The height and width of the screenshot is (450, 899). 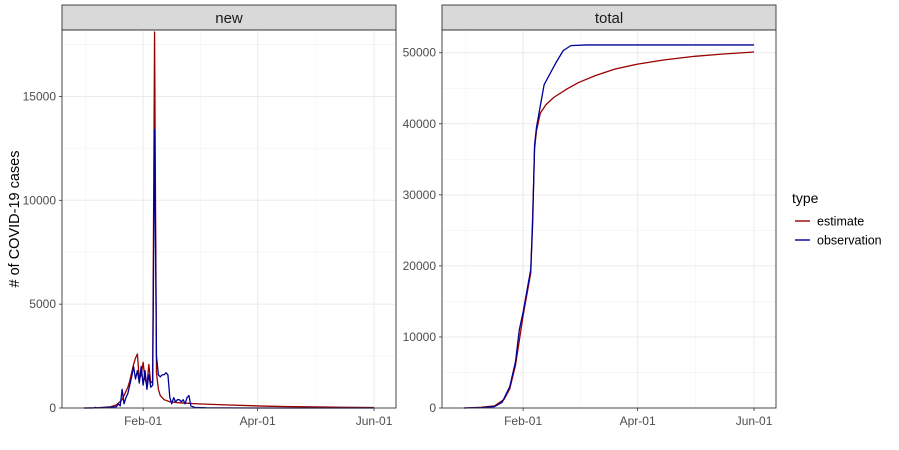 What do you see at coordinates (420, 53) in the screenshot?
I see `y-tick-label: 50000` at bounding box center [420, 53].